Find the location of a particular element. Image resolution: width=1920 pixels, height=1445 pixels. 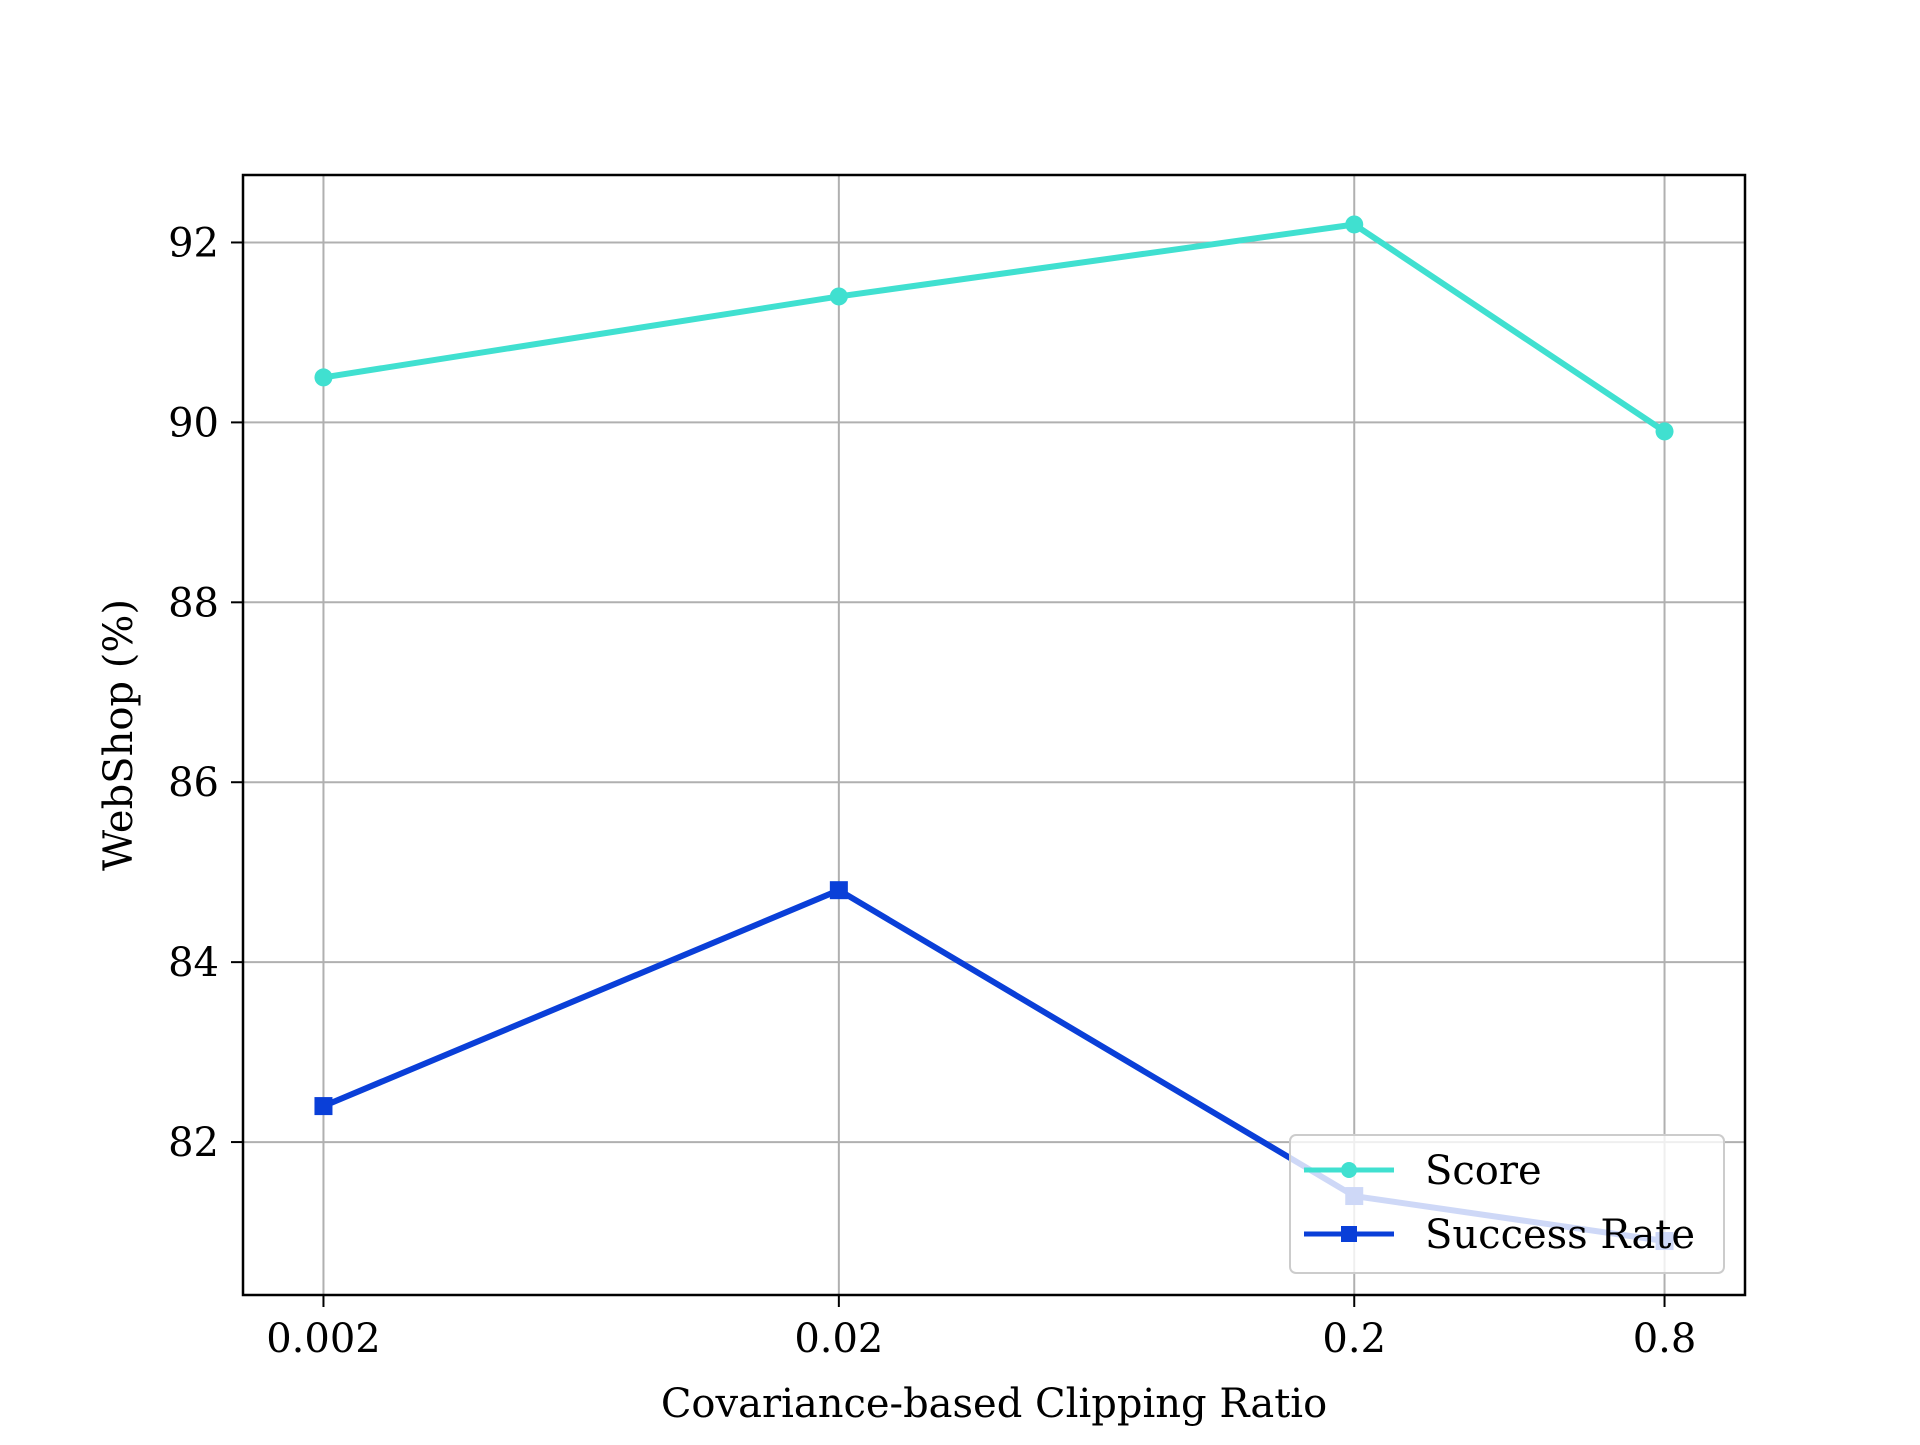

legend-score-label: Score is located at coordinates (1483, 1171).